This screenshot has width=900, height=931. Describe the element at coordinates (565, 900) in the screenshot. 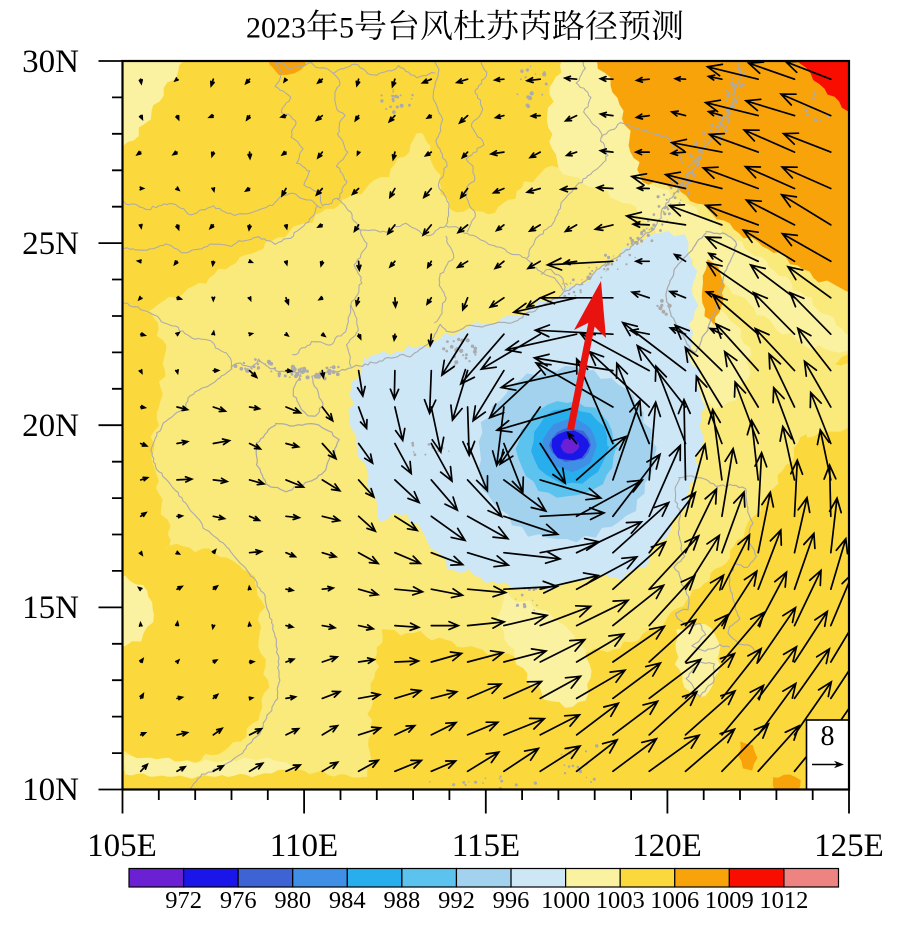

I see `svg-text: 1000` at that location.